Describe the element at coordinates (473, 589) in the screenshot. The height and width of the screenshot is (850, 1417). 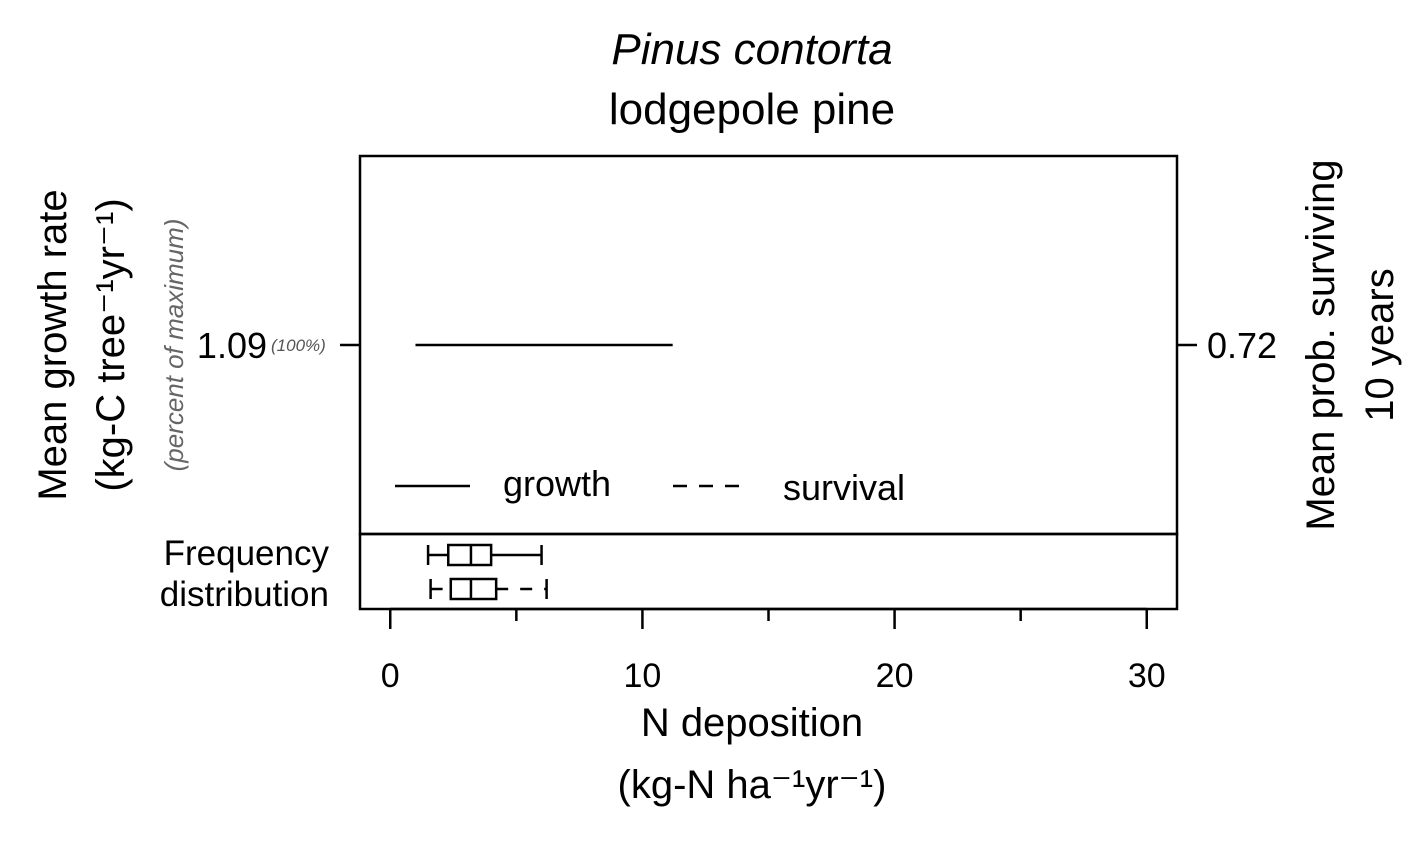
I see `boxplot-box-survival` at that location.